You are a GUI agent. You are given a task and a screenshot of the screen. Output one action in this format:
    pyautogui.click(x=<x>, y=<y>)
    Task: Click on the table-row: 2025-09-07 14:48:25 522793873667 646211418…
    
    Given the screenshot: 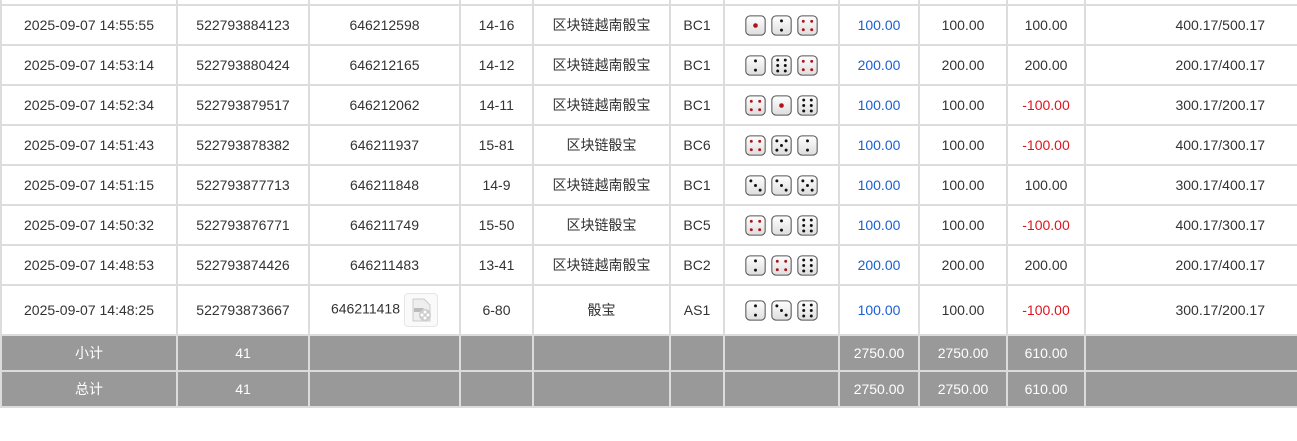 What is the action you would take?
    pyautogui.click(x=648, y=310)
    